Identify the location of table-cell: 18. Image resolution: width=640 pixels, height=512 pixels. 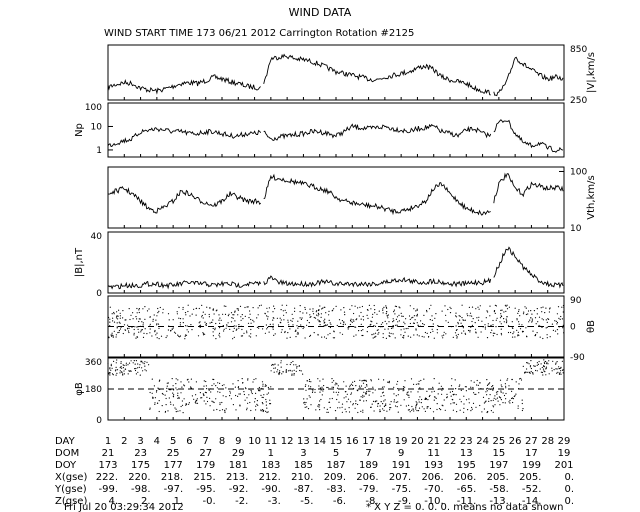
(384, 441).